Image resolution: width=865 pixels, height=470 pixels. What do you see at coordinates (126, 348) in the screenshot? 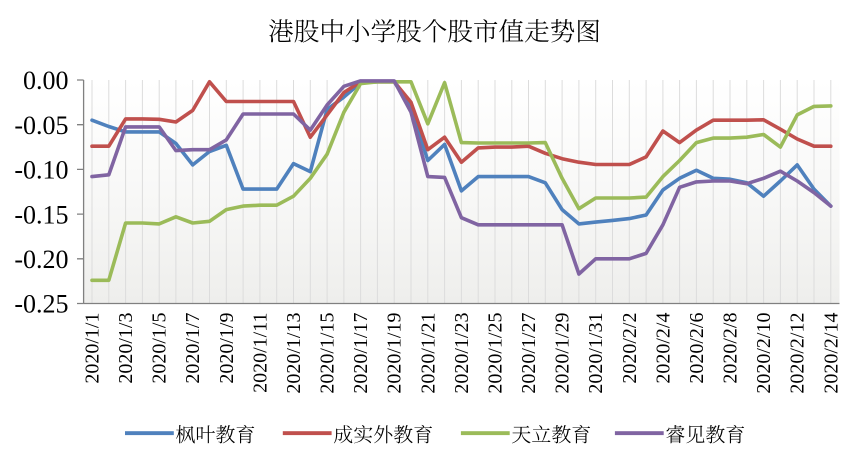
I see `svg-text: 2020/1/3` at bounding box center [126, 348].